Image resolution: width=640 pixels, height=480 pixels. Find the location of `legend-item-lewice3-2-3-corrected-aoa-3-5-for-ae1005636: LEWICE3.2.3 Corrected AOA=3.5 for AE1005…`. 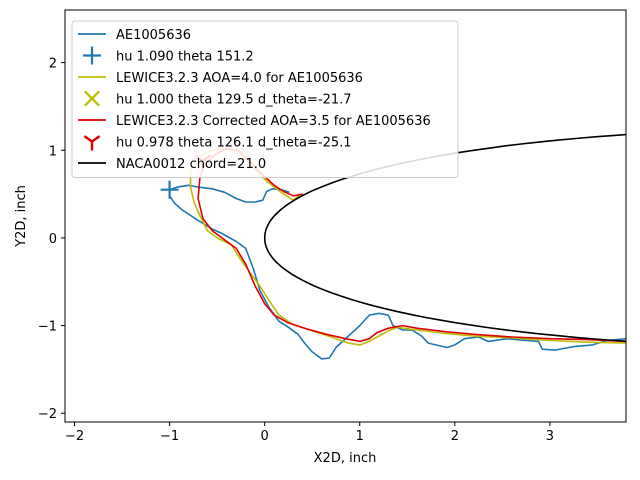

legend-item-lewice3-2-3-corrected-aoa-3-5-for-ae1005636: LEWICE3.2.3 Corrected AOA=3.5 for AE1005… is located at coordinates (254, 121).